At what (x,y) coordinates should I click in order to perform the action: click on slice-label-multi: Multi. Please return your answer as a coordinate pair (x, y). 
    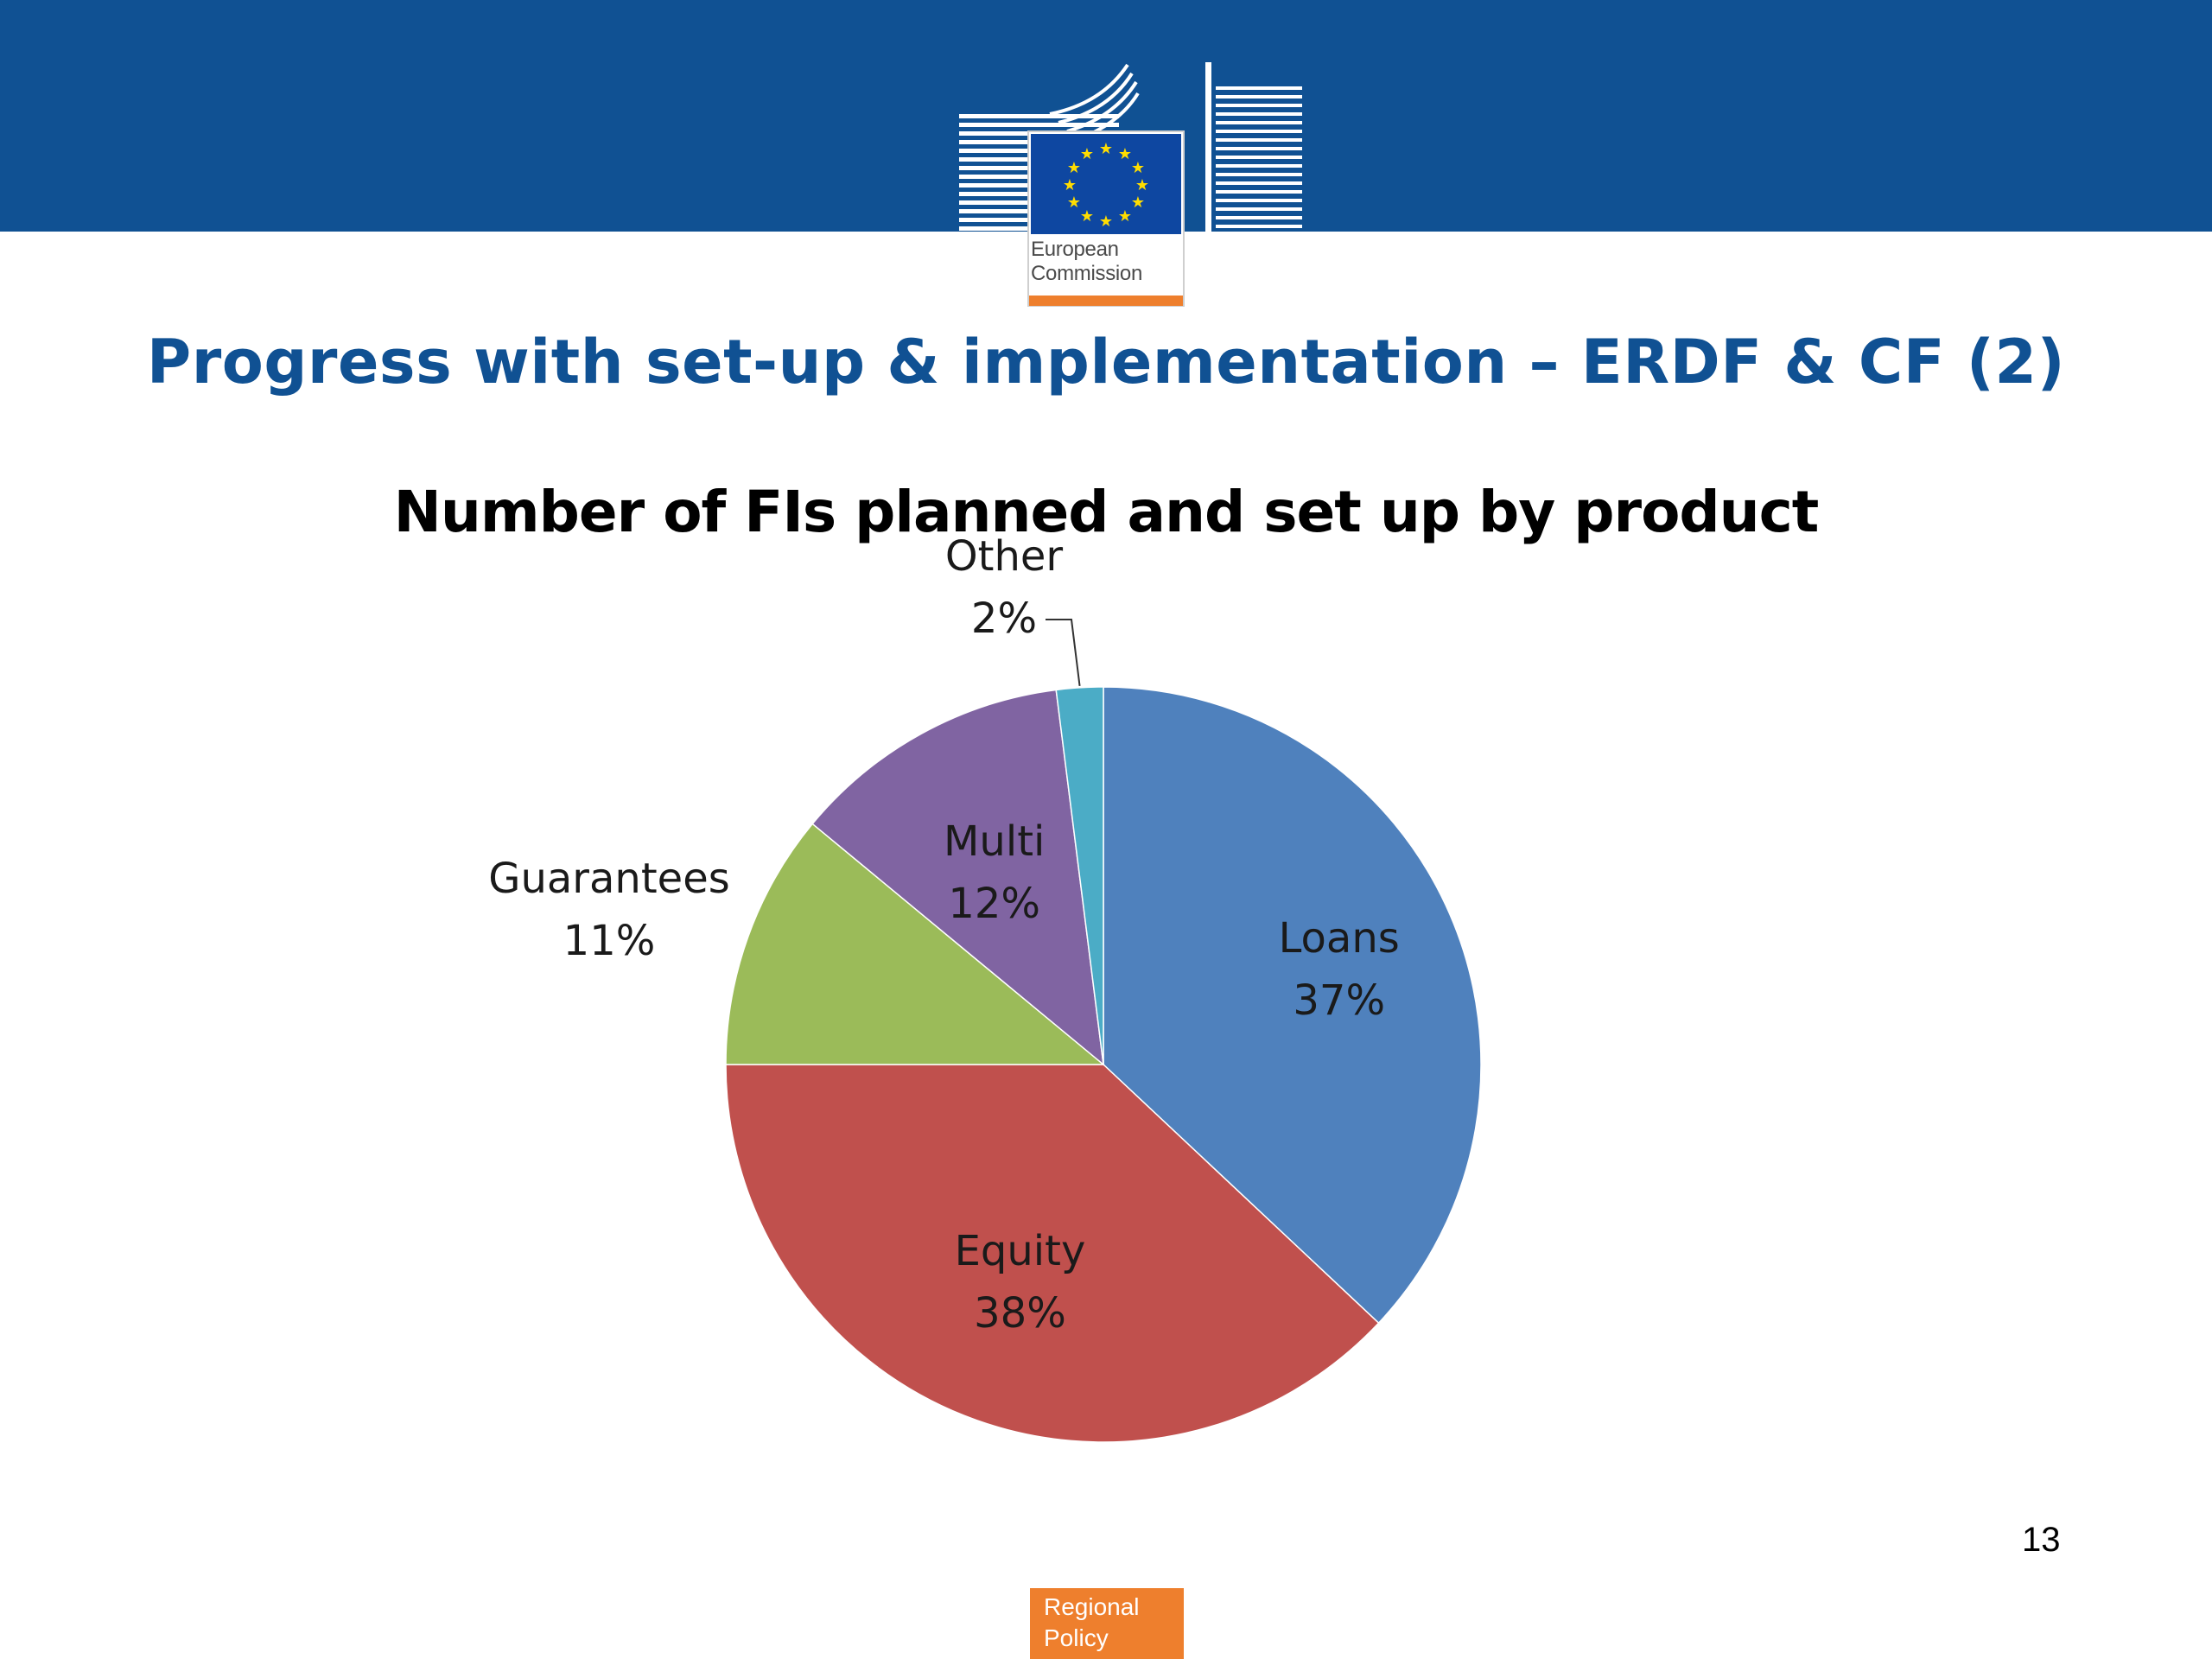
    Looking at the image, I should click on (994, 841).